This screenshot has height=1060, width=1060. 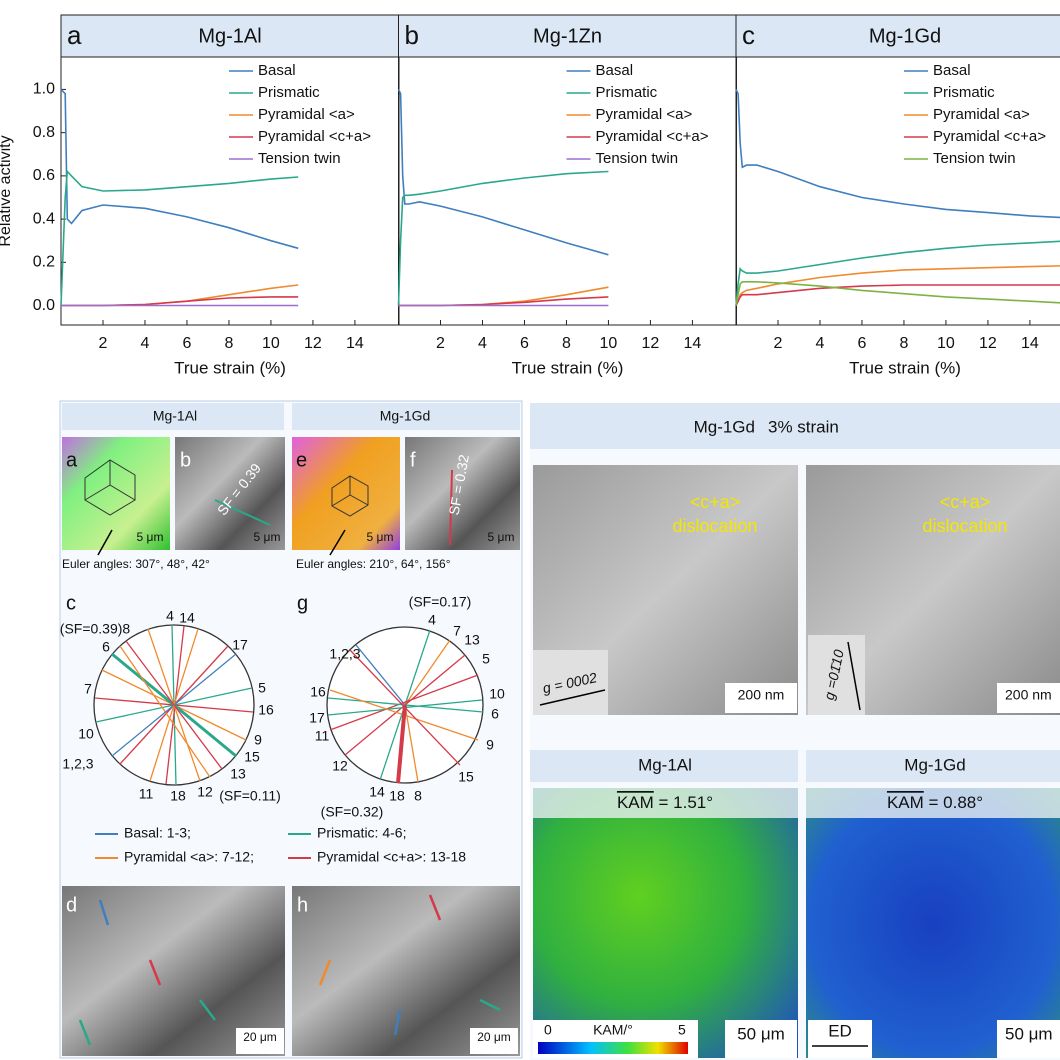 What do you see at coordinates (495, 714) in the screenshot?
I see `pole-label: 6` at bounding box center [495, 714].